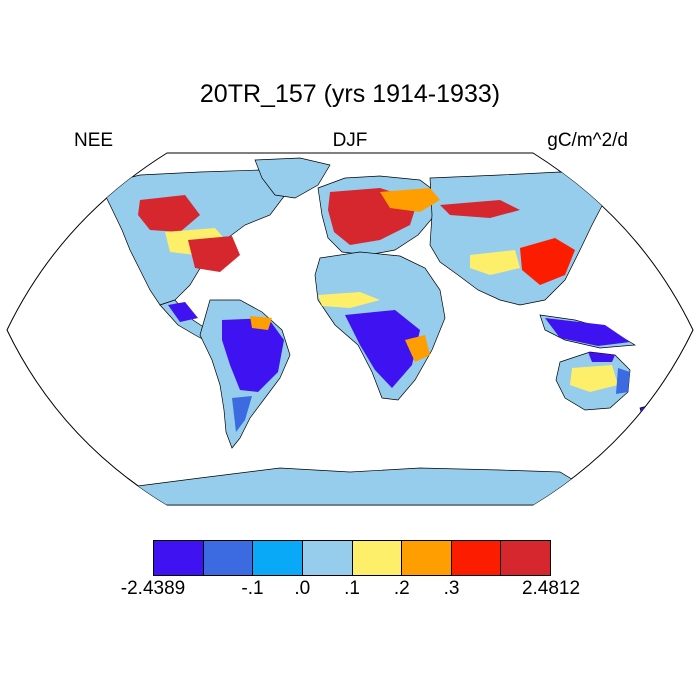  Describe the element at coordinates (292, 178) in the screenshot. I see `landmass-greenland` at that location.